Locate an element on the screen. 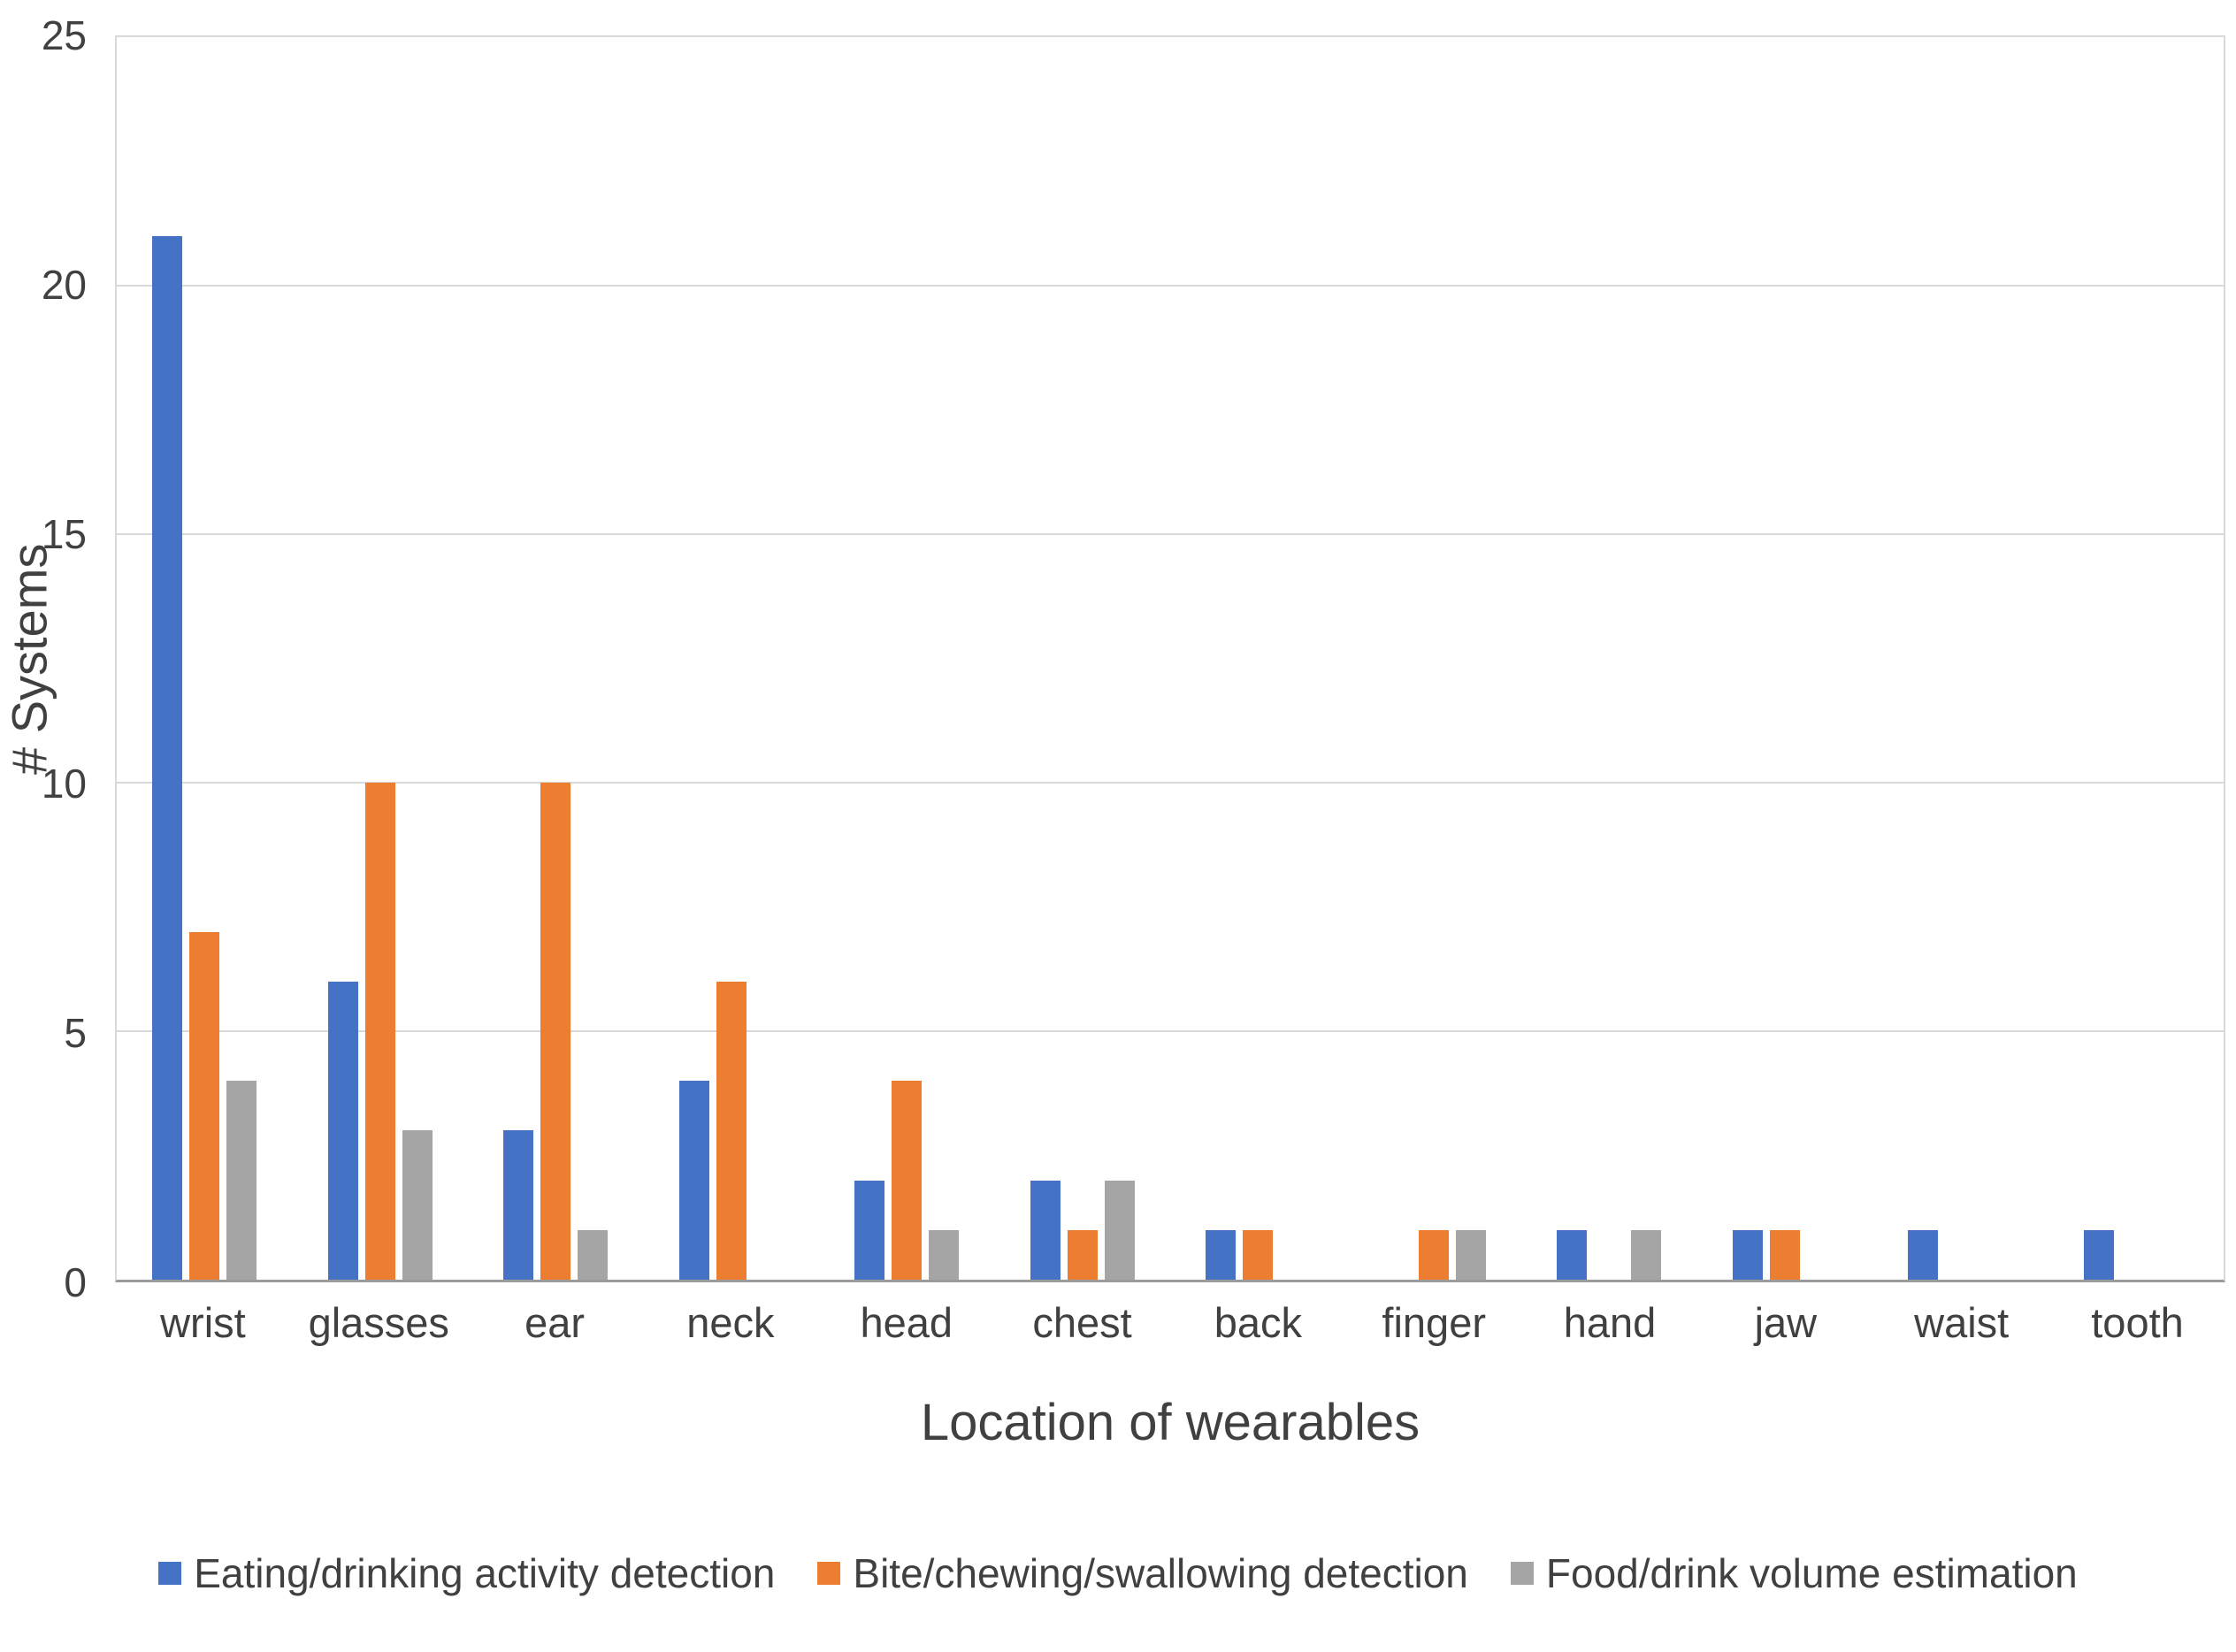 The width and height of the screenshot is (2236, 1652). x-category-label: head is located at coordinates (907, 1323).